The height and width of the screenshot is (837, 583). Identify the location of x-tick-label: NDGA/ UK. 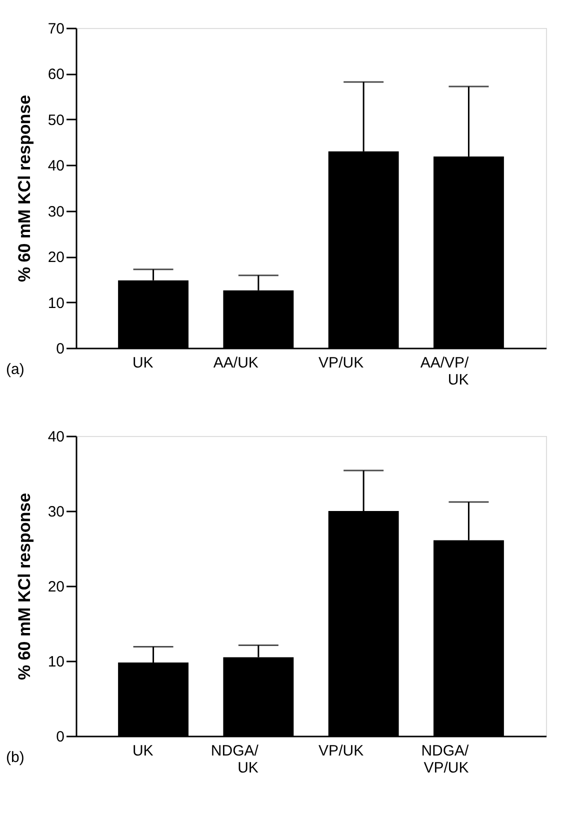
(235, 759).